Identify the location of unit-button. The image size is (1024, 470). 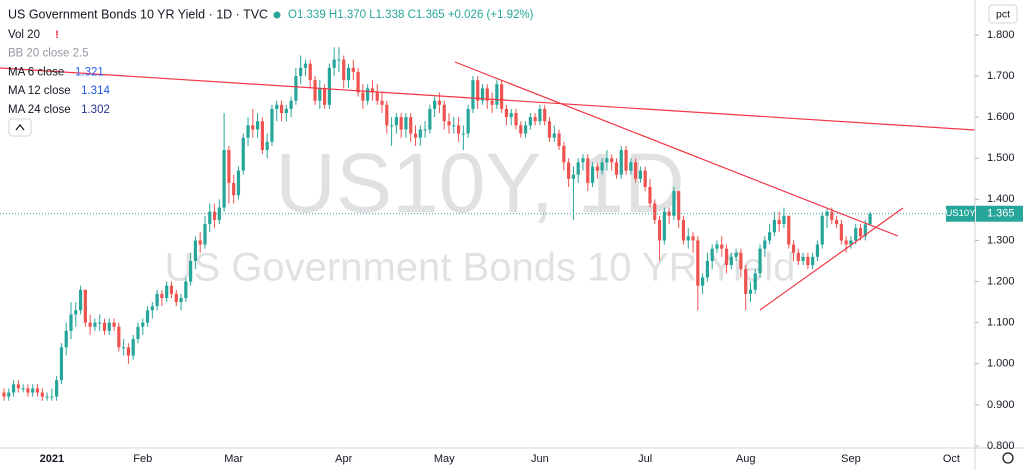
(1003, 14).